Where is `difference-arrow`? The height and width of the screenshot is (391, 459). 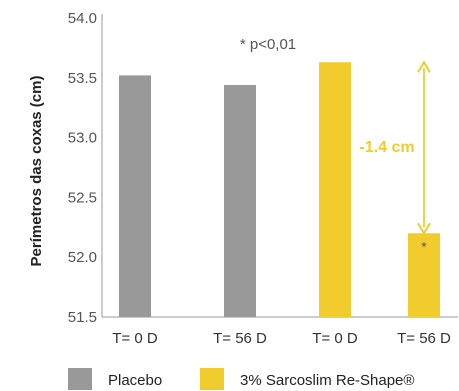 difference-arrow is located at coordinates (424, 148).